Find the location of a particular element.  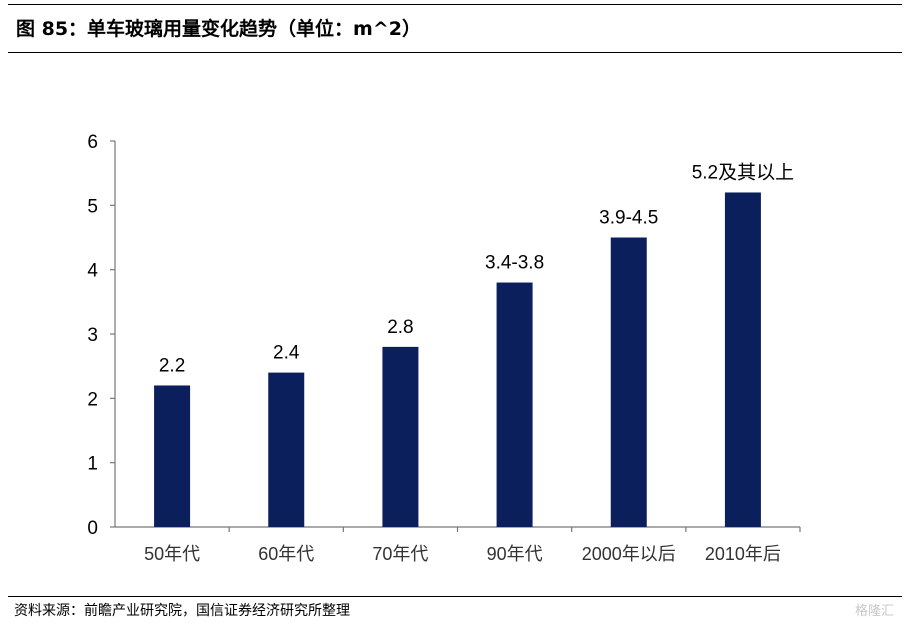

y-tick-label: 0 is located at coordinates (92, 528).